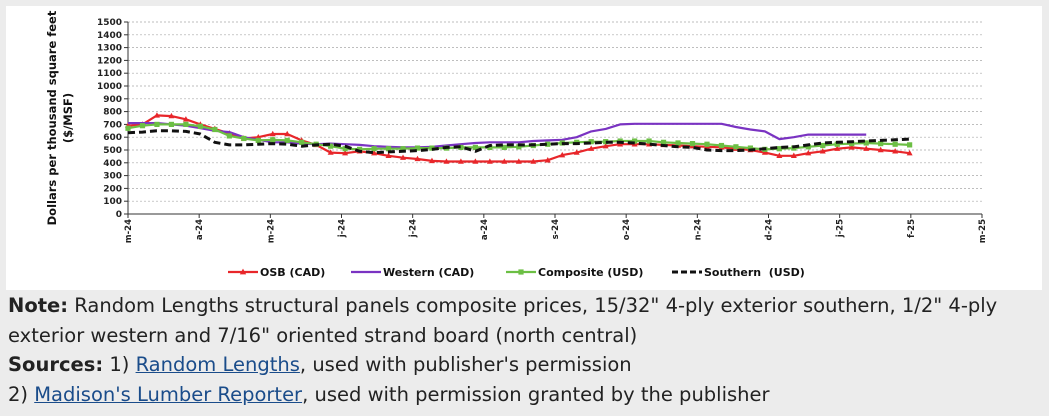 The height and width of the screenshot is (416, 1049). I want to click on y-tick-label: 1300, so click(109, 49).